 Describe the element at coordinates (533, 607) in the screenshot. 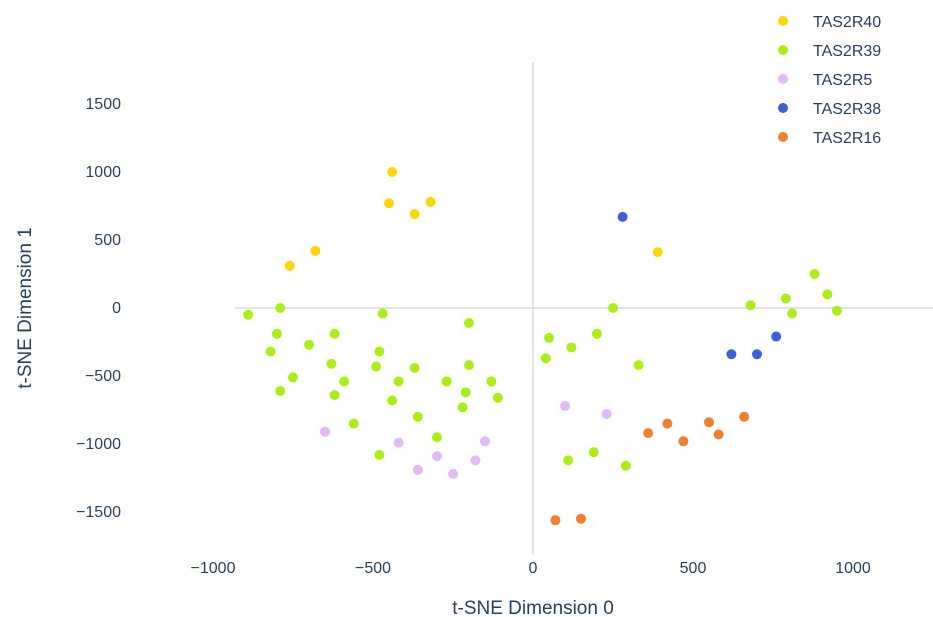

I see `x-axis-title: t-SNE Dimension 0` at that location.